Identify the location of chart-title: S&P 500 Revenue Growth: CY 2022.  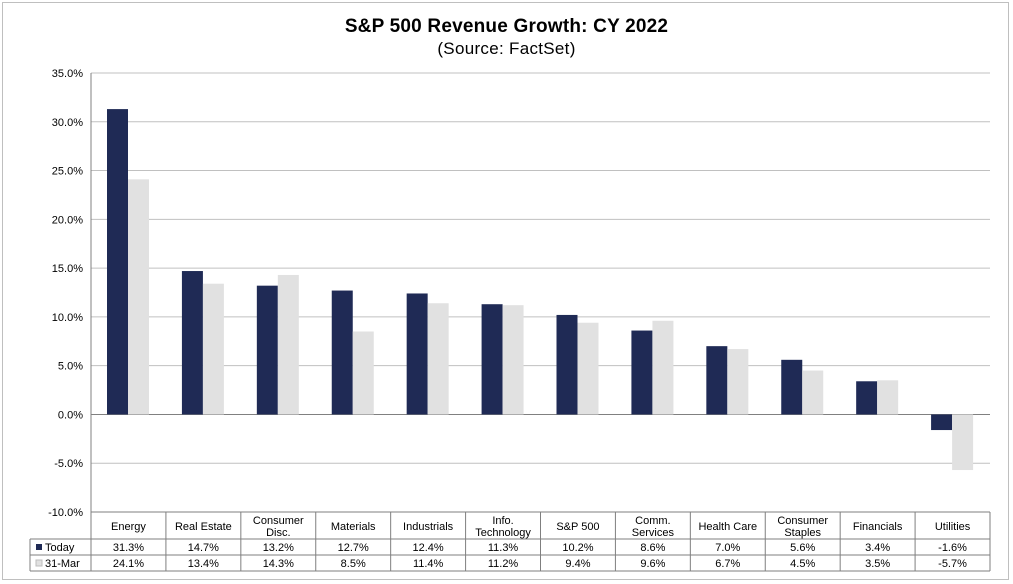
(506, 26).